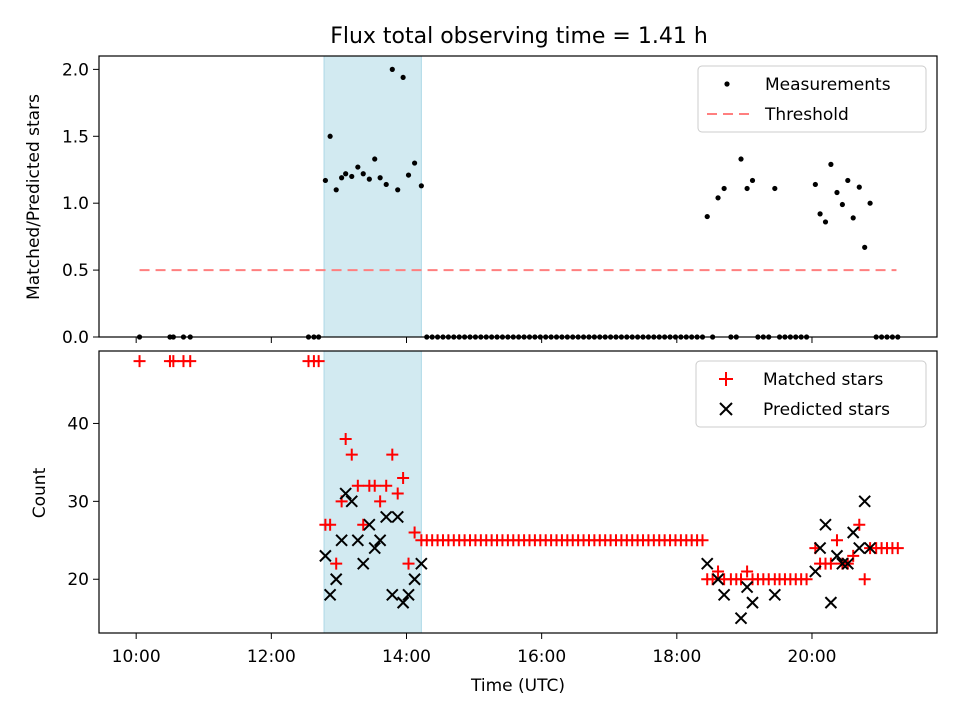 Image resolution: width=960 pixels, height=725 pixels. Describe the element at coordinates (372, 492) in the screenshot. I see `count-highlight-span` at that location.